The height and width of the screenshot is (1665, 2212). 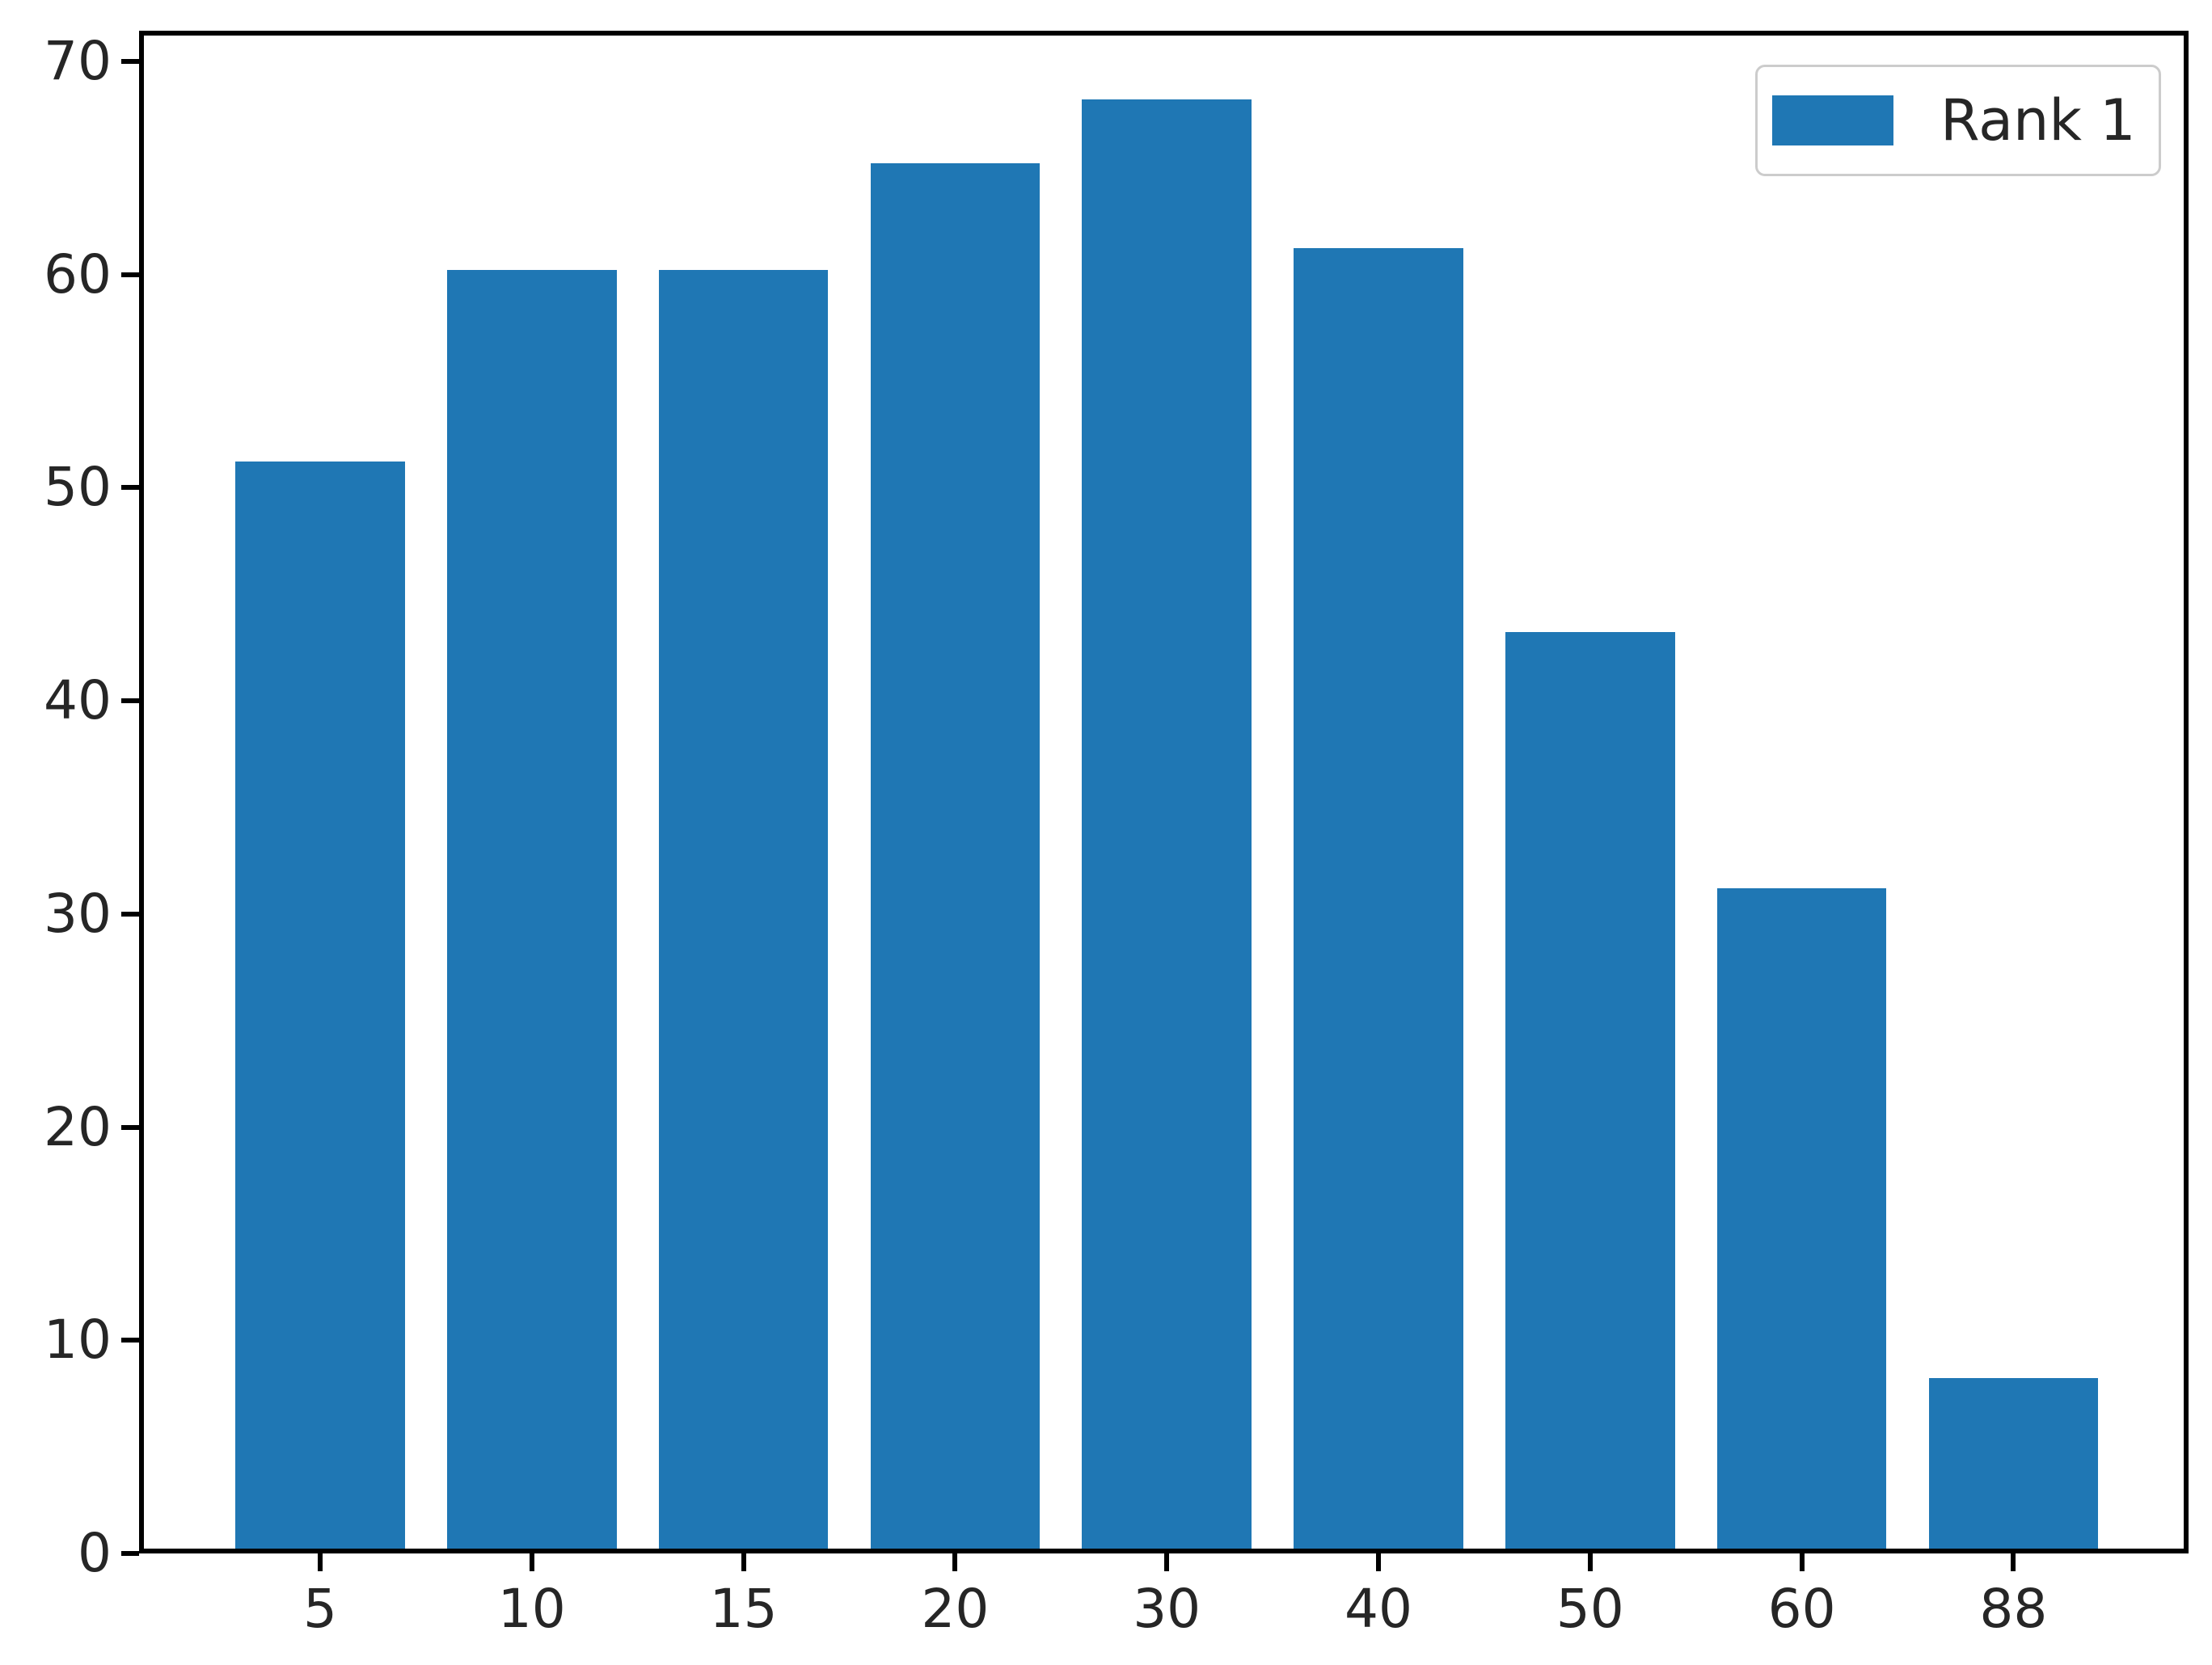 I want to click on y-axis-tick-label: 40, so click(x=78, y=700).